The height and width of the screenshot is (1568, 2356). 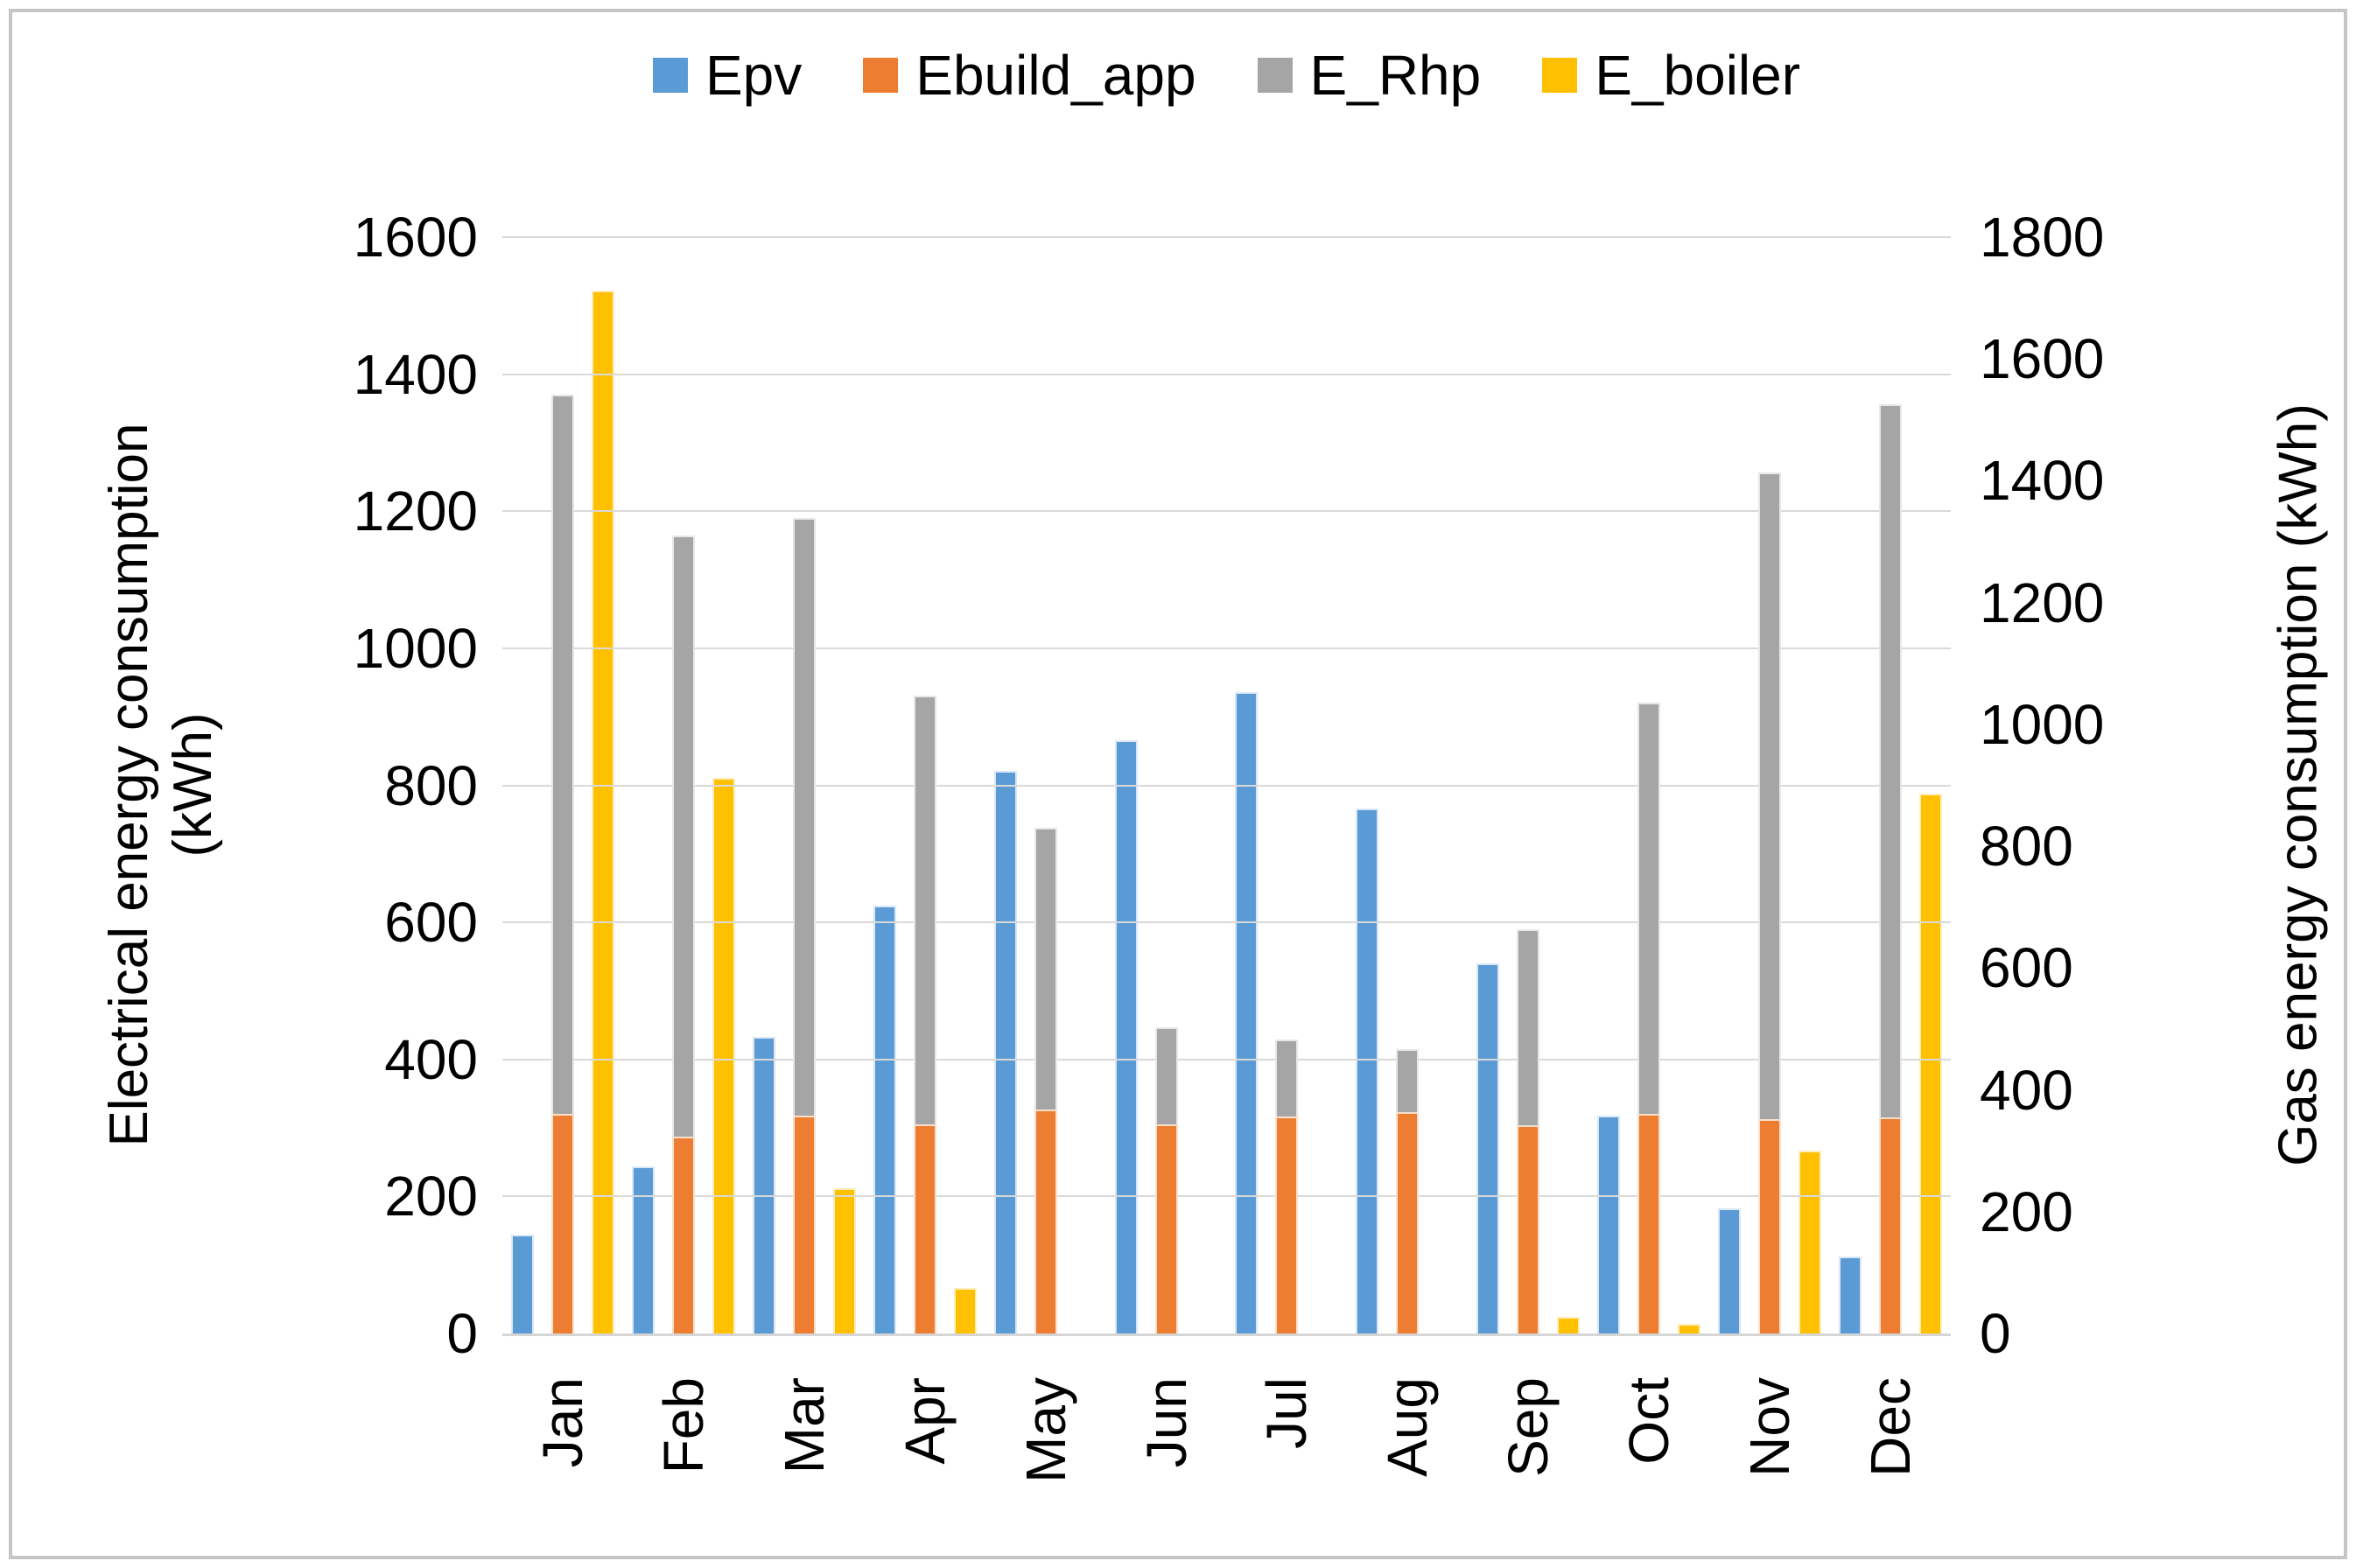 I want to click on legend-label-e-boiler: E_boiler, so click(x=1698, y=75).